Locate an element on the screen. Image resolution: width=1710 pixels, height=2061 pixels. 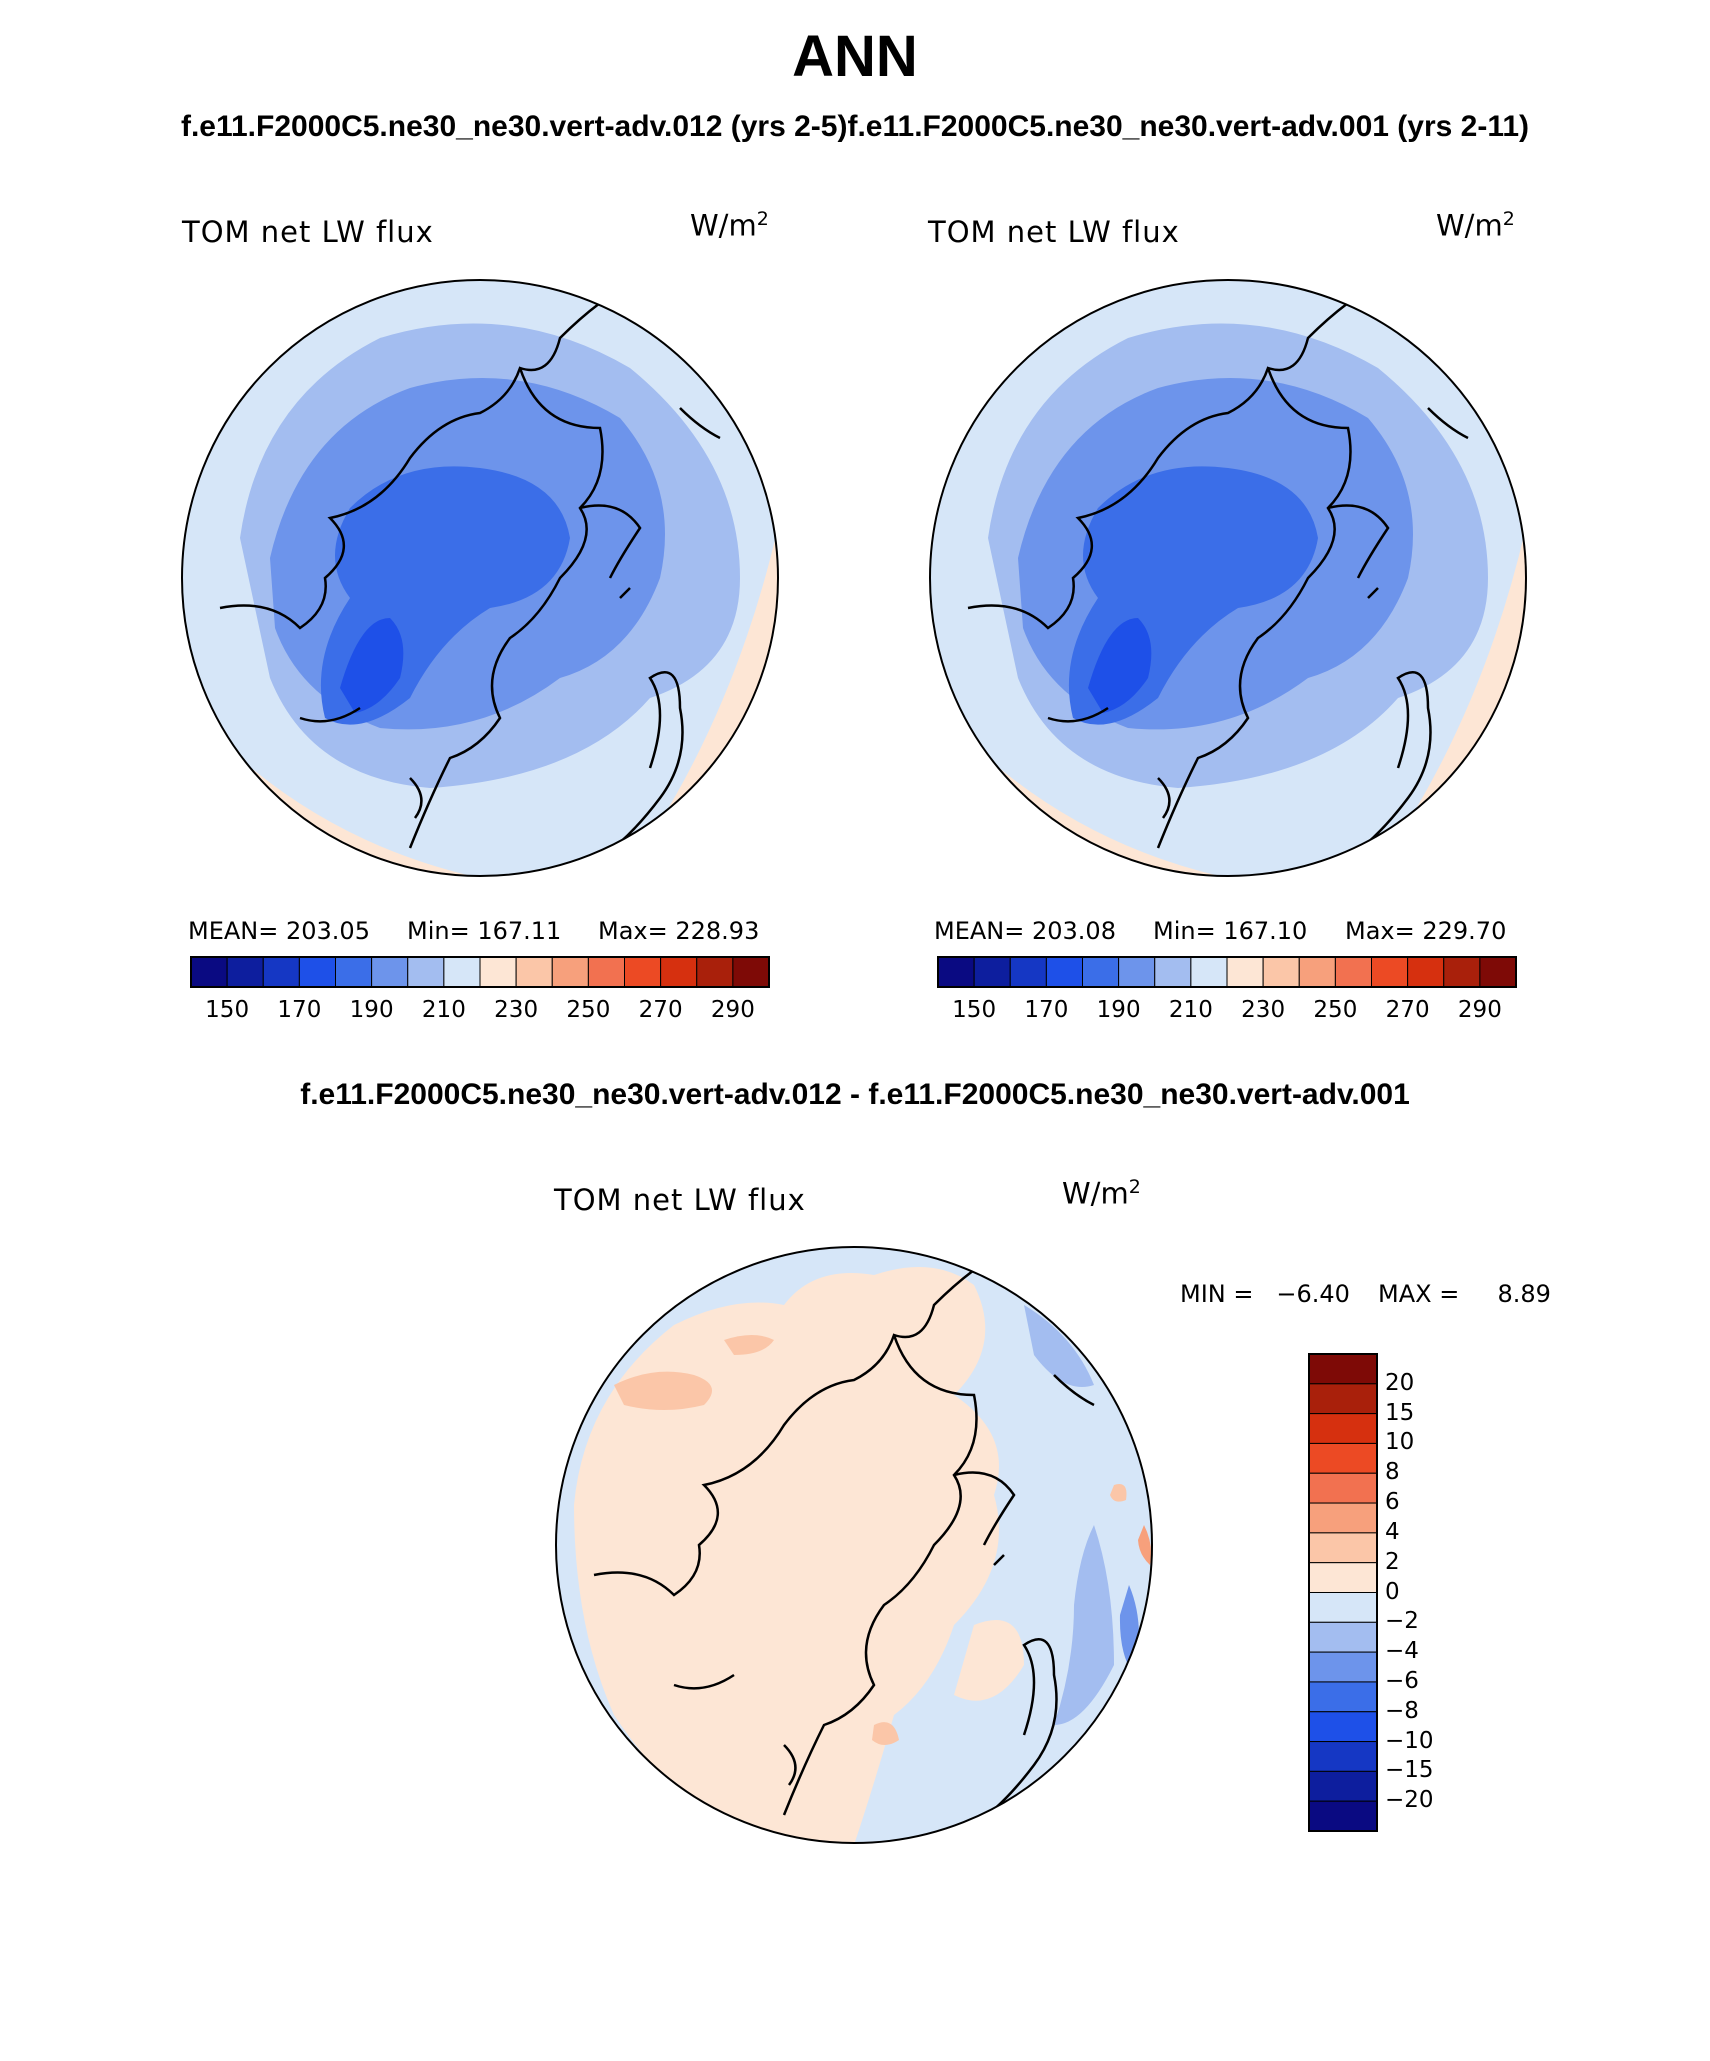
right-colorbar-tick-label: 290 is located at coordinates (1479, 1010).